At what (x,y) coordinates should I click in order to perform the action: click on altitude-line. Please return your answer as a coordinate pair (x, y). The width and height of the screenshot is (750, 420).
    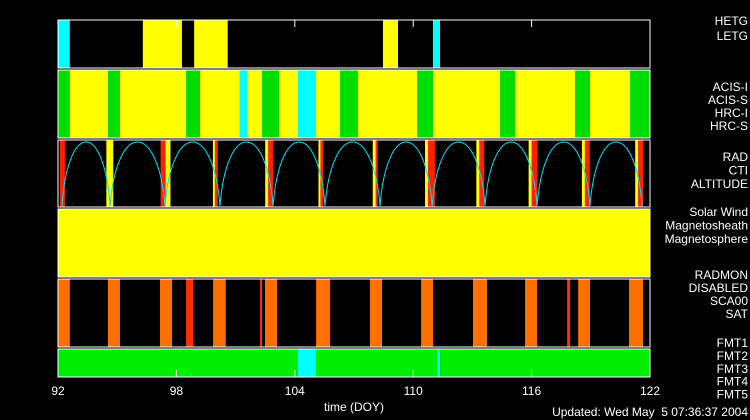
    Looking at the image, I should click on (352, 174).